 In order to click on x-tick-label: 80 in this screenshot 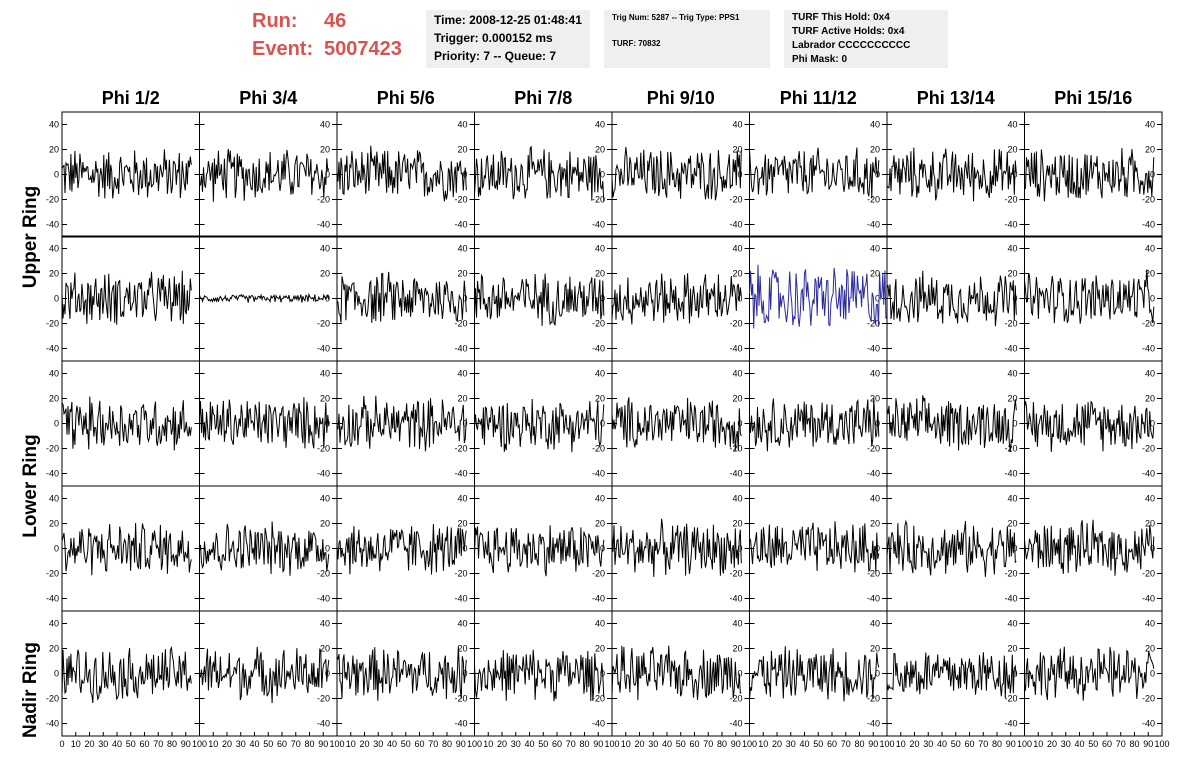, I will do `click(997, 744)`.